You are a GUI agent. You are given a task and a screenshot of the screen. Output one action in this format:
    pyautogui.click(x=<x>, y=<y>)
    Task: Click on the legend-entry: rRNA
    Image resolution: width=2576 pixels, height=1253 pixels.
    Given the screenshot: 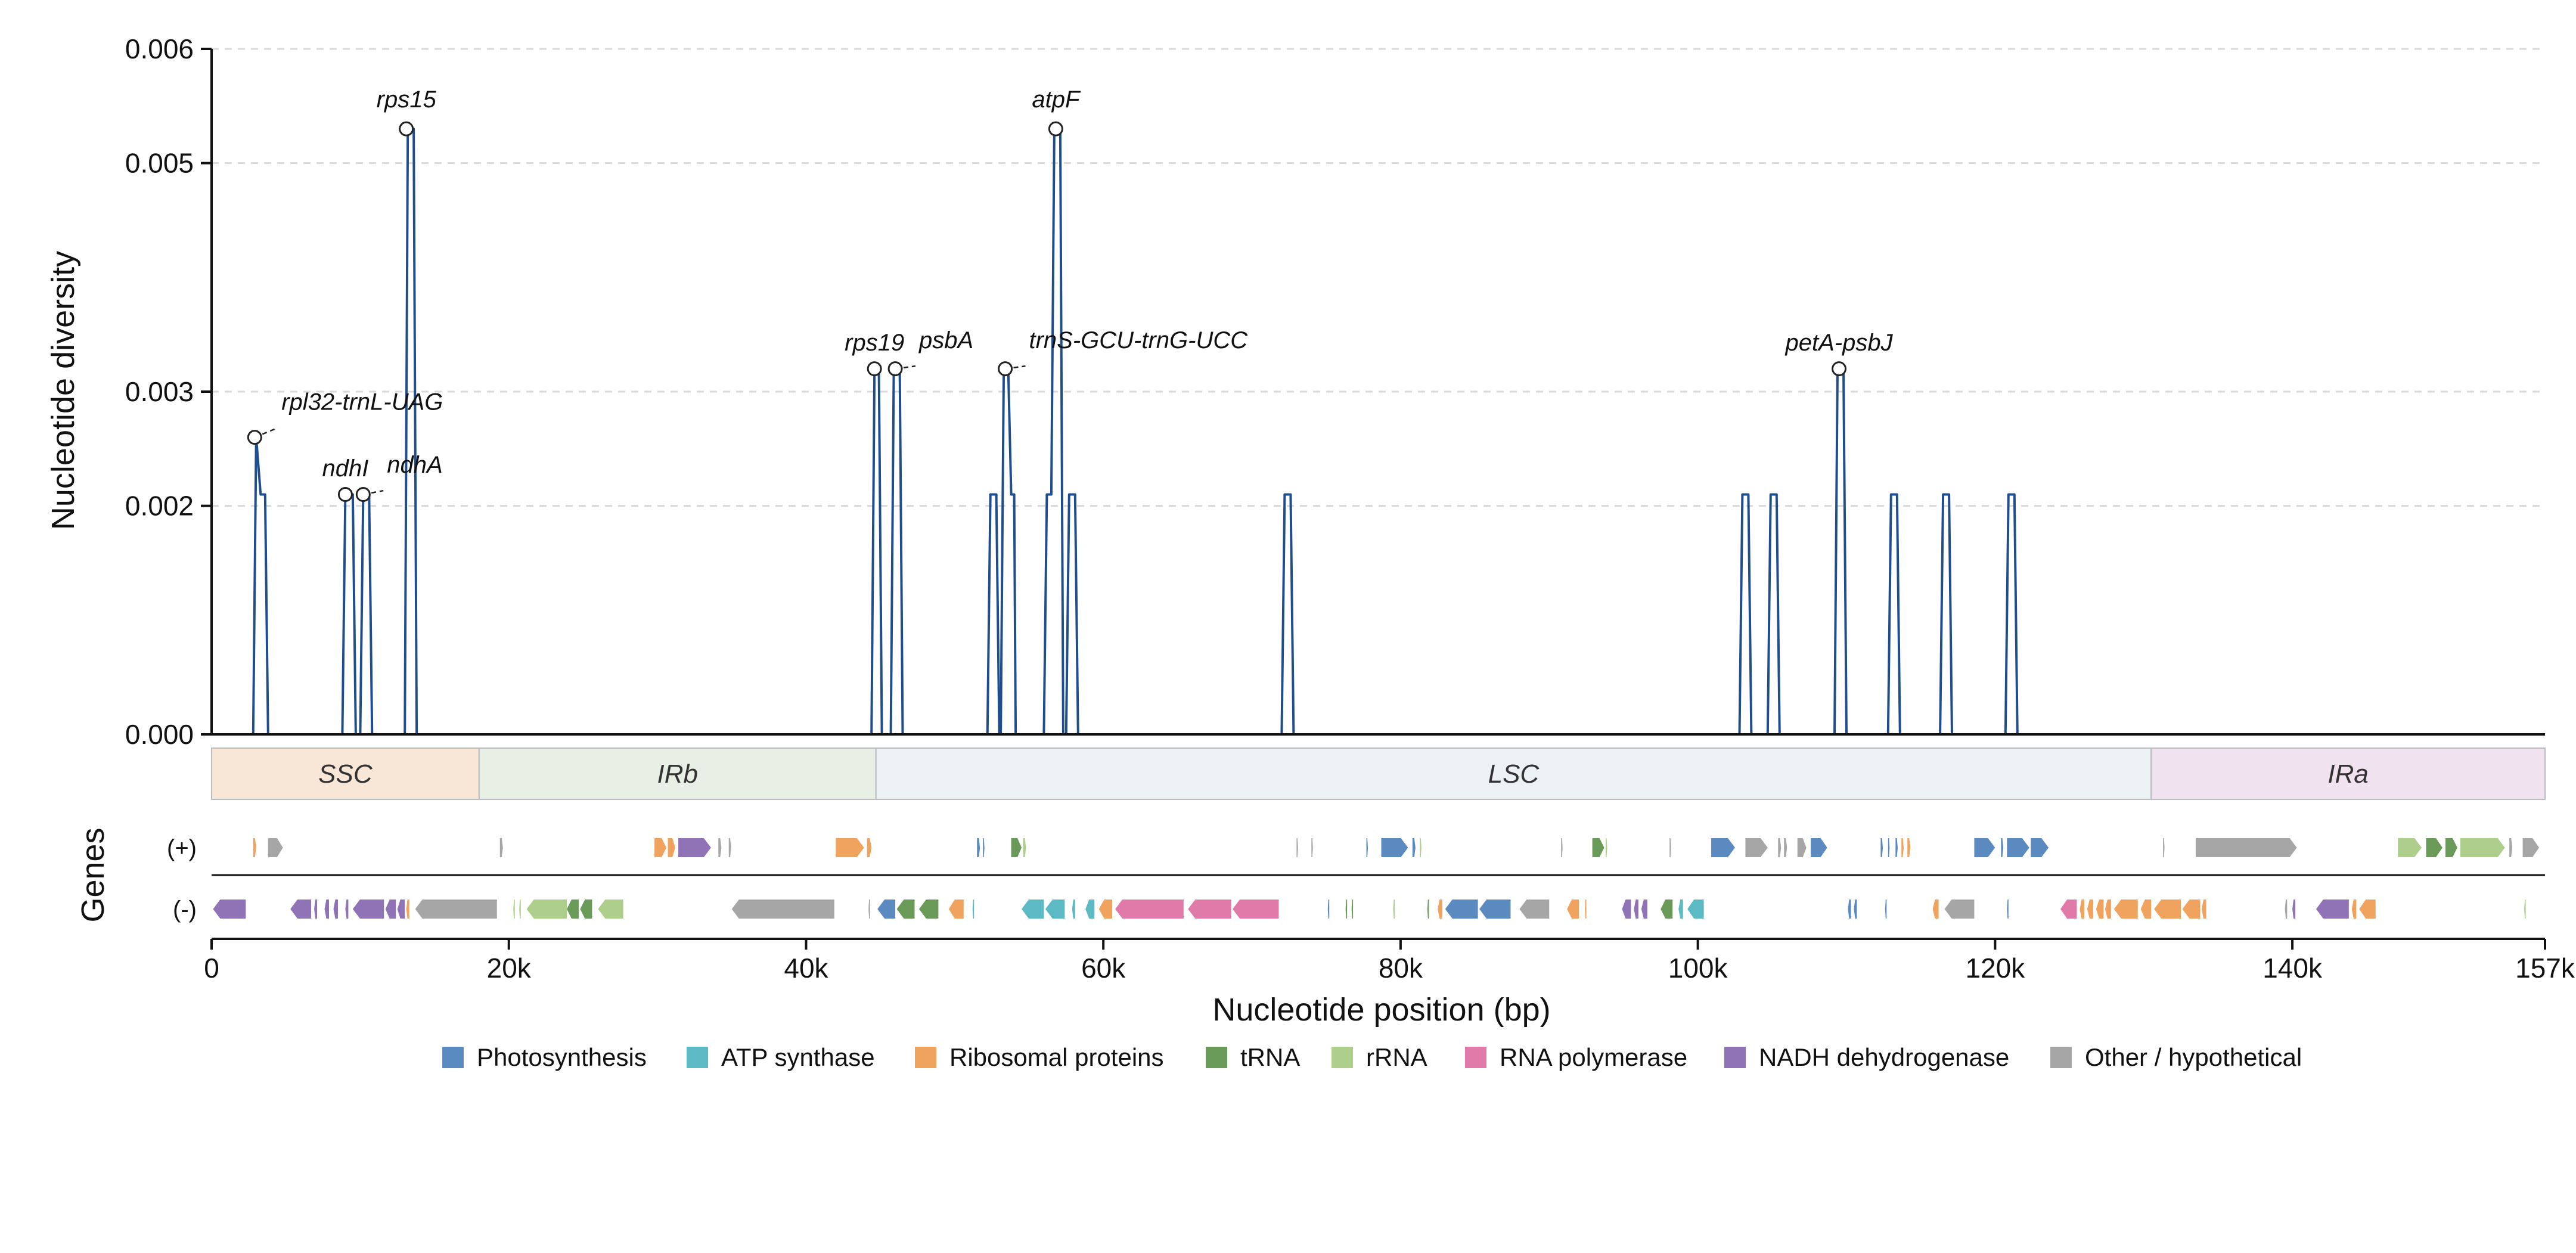 What is the action you would take?
    pyautogui.click(x=1397, y=1057)
    